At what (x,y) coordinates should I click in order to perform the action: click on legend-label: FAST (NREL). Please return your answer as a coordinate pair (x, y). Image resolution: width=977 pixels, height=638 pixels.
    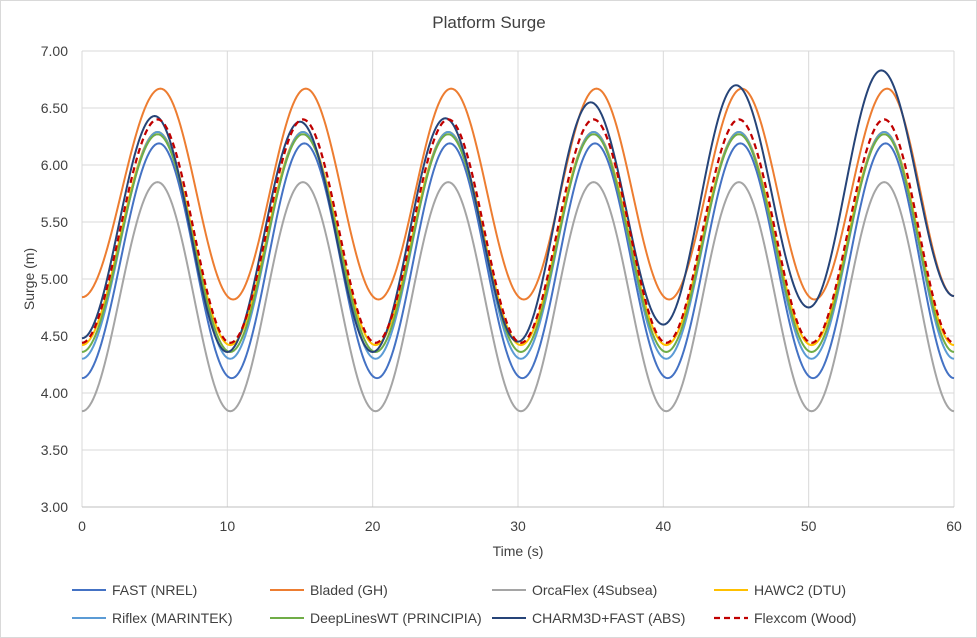
    Looking at the image, I should click on (154, 590).